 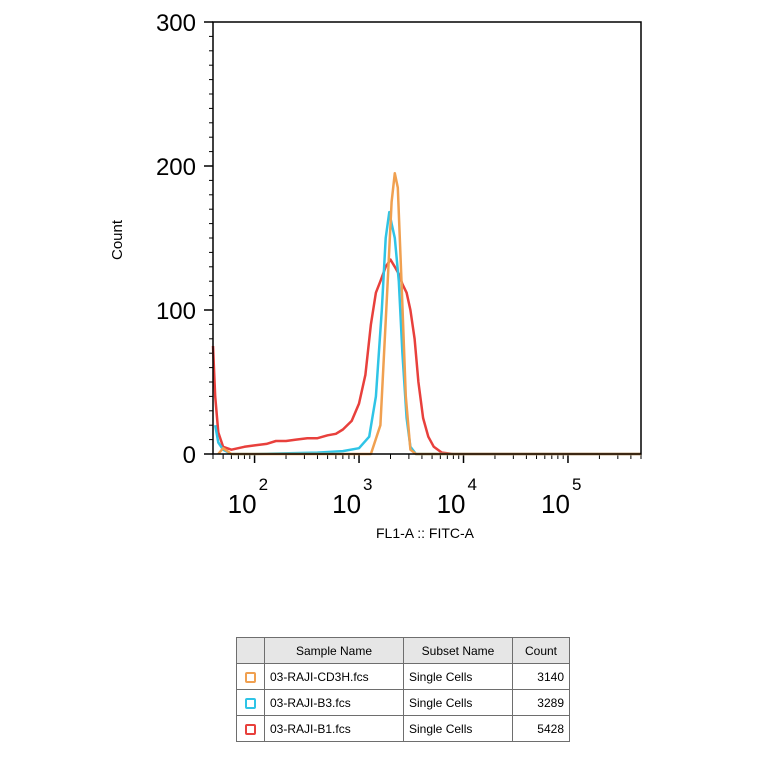 I want to click on y-tick-label: 300, so click(x=176, y=23).